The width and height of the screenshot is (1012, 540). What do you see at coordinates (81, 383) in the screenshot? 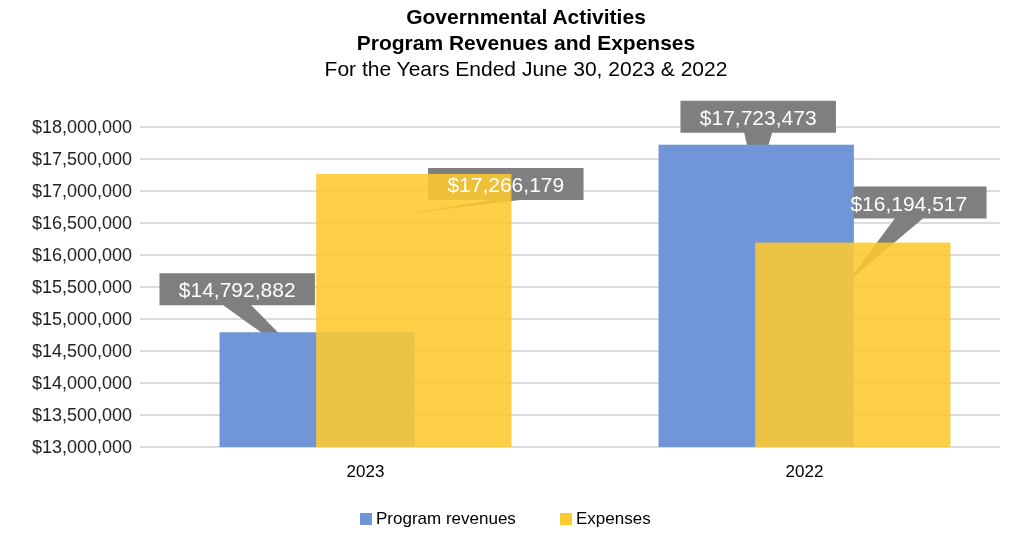
I see `y-tick-label: $14,000,000` at bounding box center [81, 383].